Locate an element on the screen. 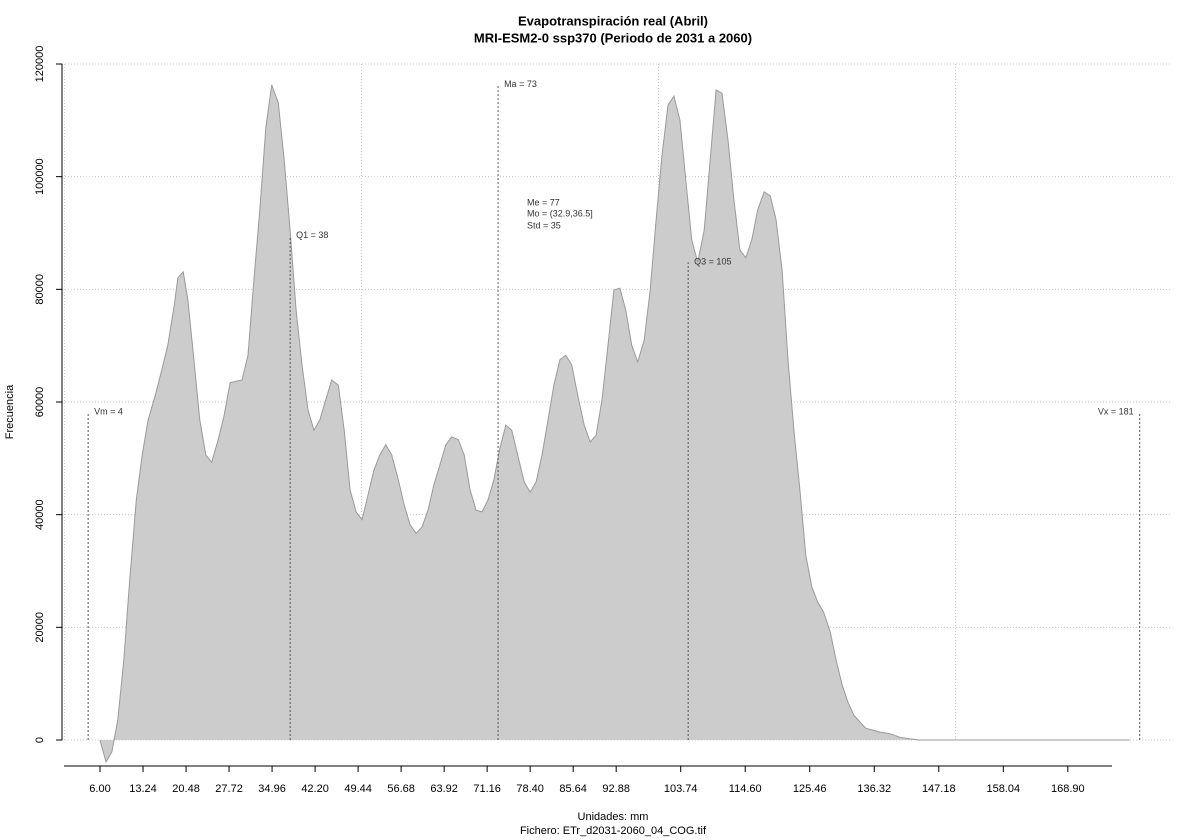 This screenshot has height=840, width=1200. x-tick-label: 103.74 is located at coordinates (681, 789).